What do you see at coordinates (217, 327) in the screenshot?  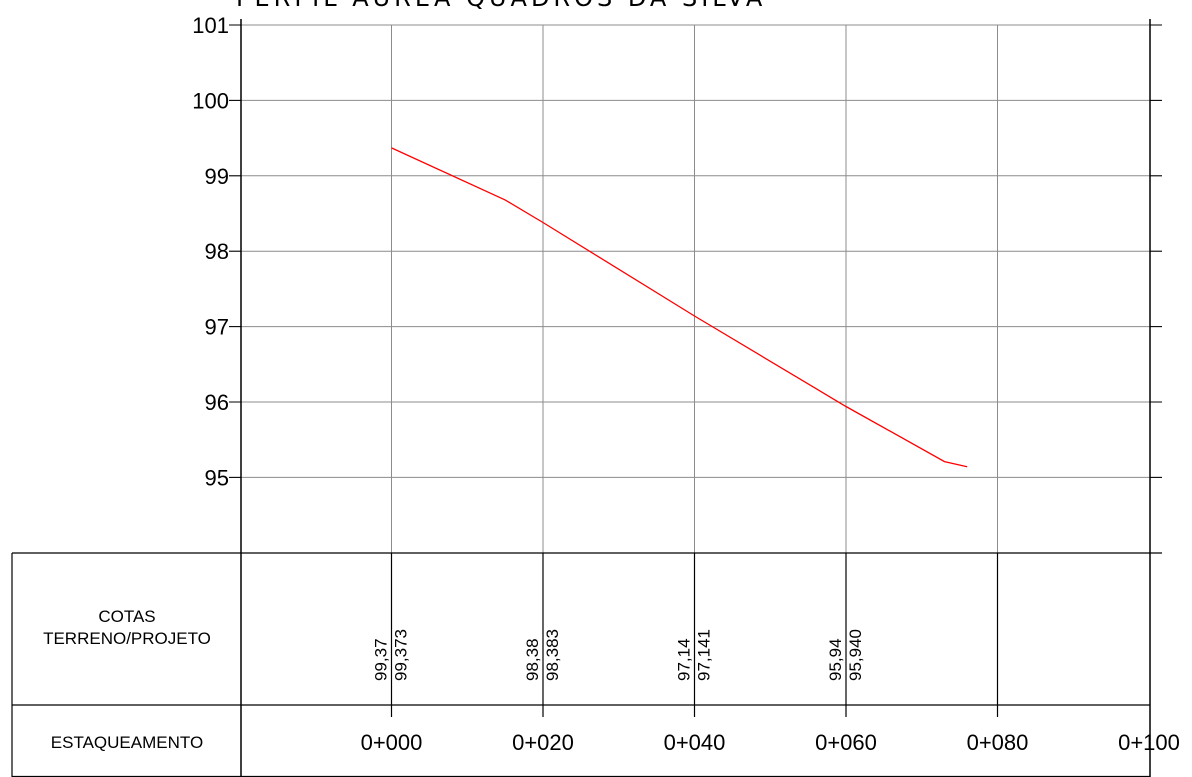 I see `y-tick-label: 97` at bounding box center [217, 327].